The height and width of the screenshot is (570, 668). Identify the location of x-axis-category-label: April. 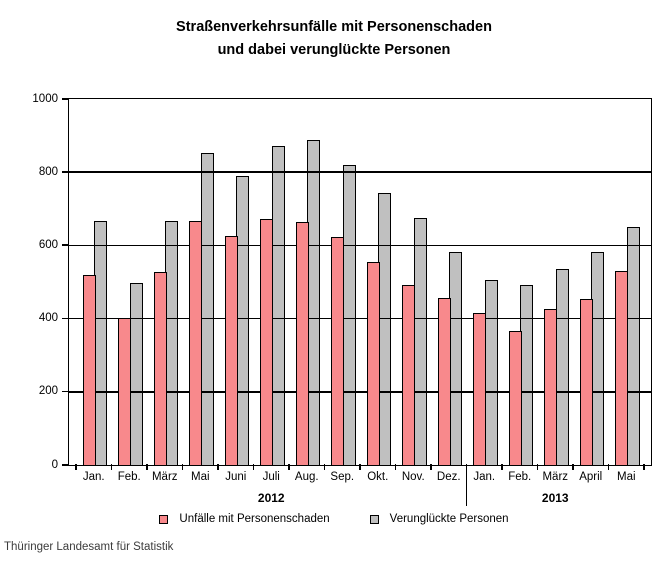
(591, 477).